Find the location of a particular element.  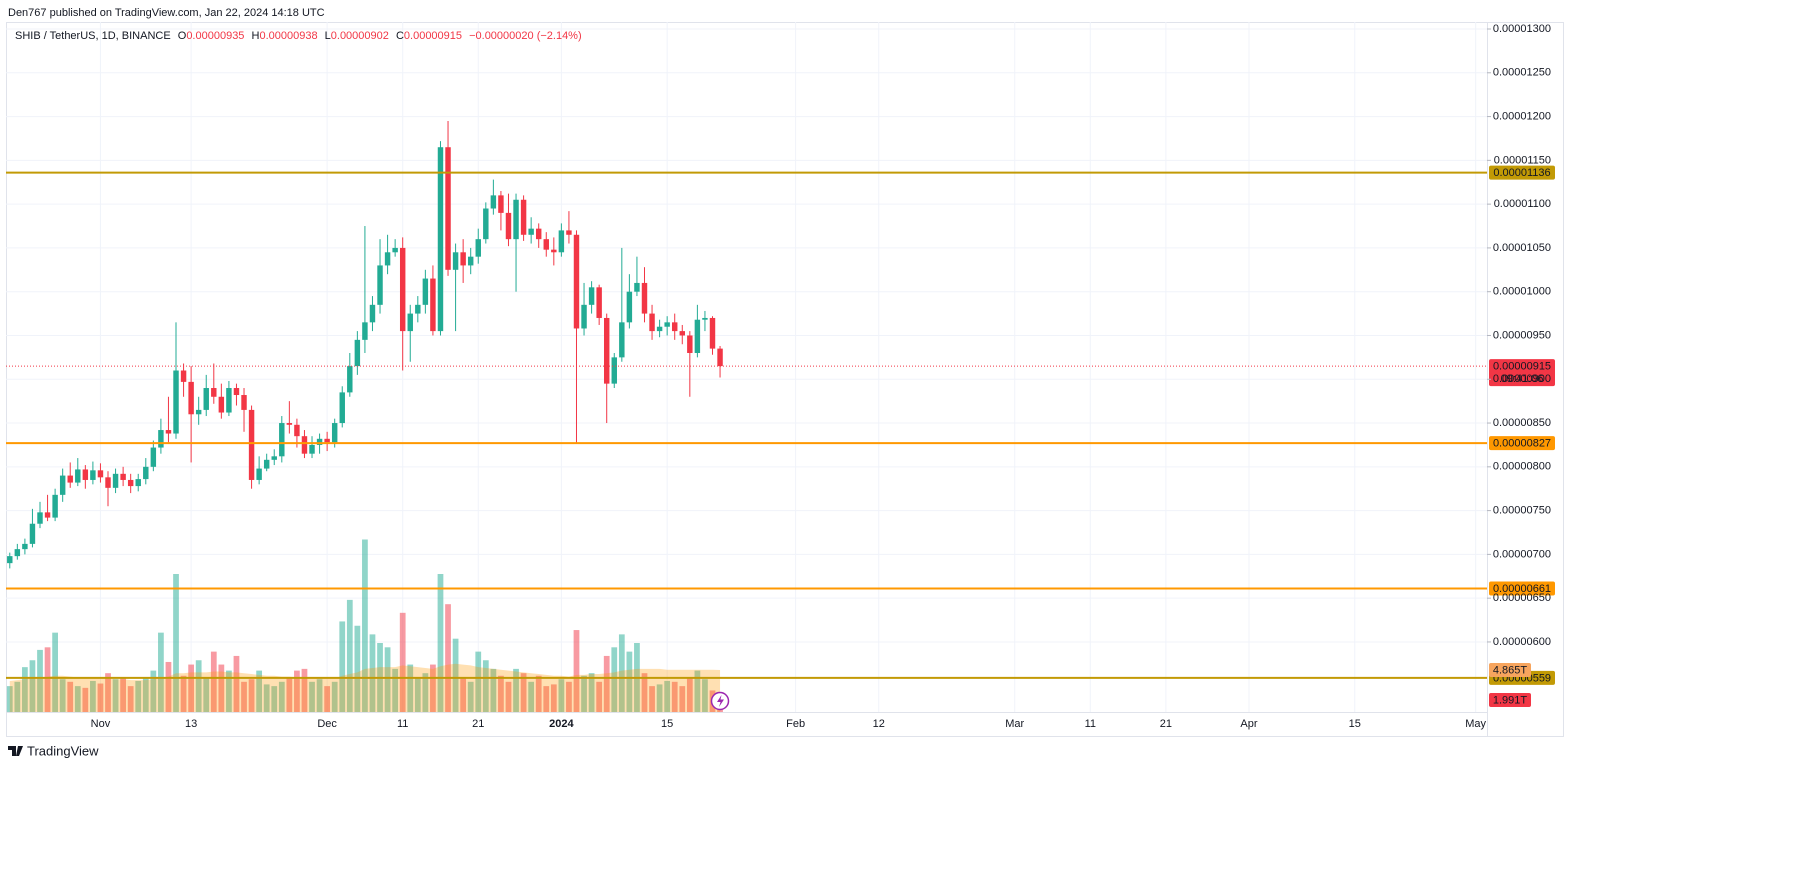

x-tick-label: 13 is located at coordinates (191, 724).